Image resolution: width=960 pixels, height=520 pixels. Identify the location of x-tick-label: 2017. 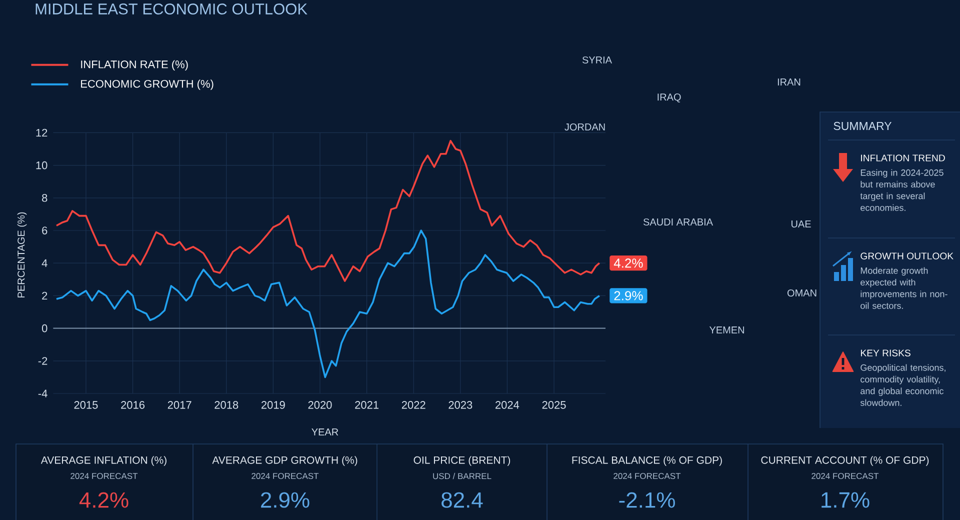
(180, 405).